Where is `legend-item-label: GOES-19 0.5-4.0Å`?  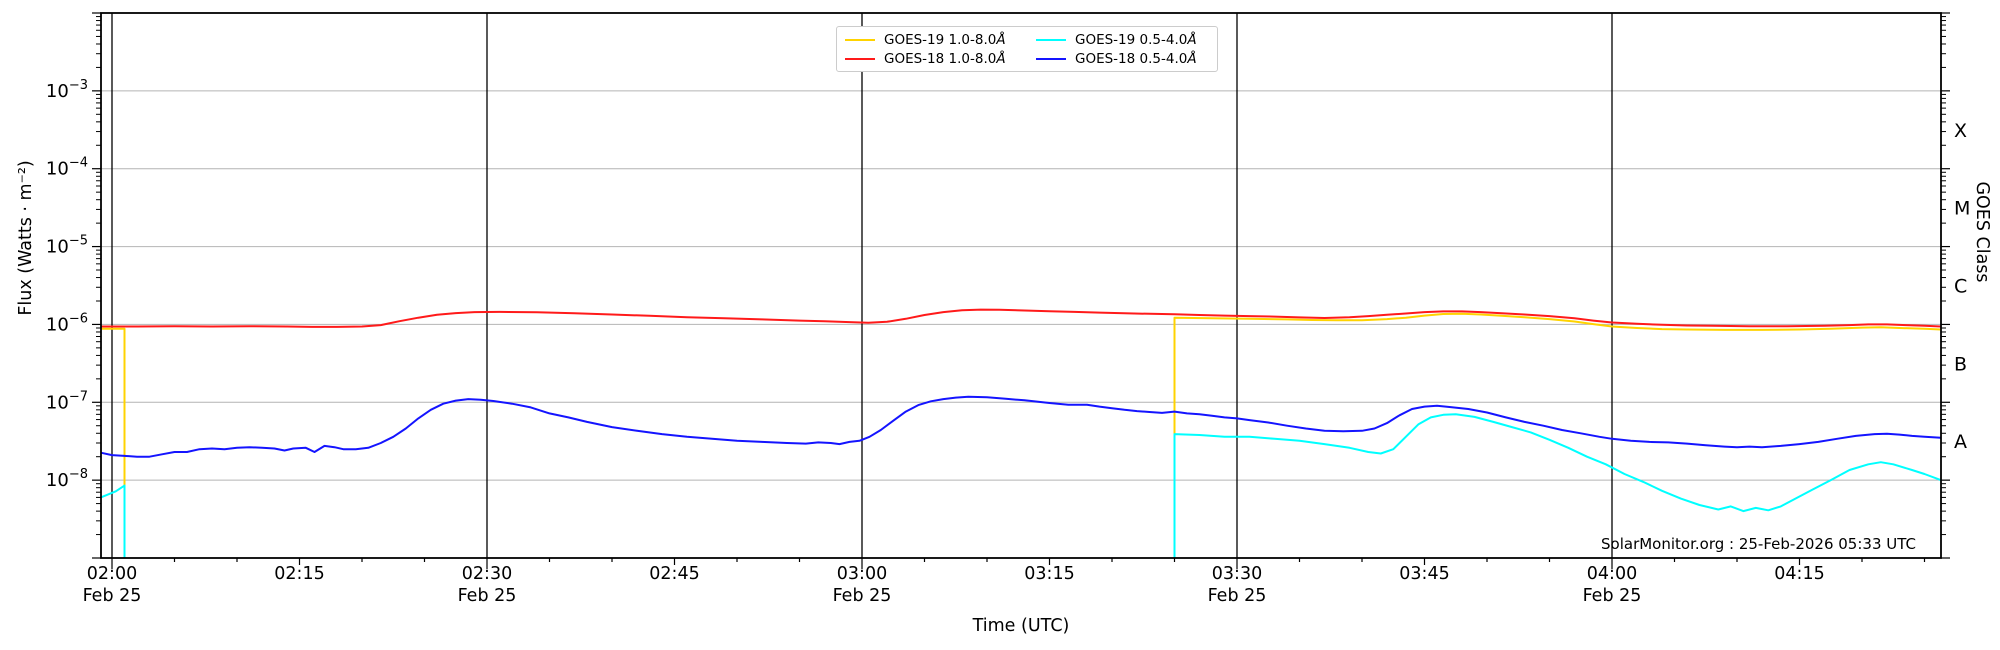 legend-item-label: GOES-19 0.5-4.0Å is located at coordinates (1136, 39).